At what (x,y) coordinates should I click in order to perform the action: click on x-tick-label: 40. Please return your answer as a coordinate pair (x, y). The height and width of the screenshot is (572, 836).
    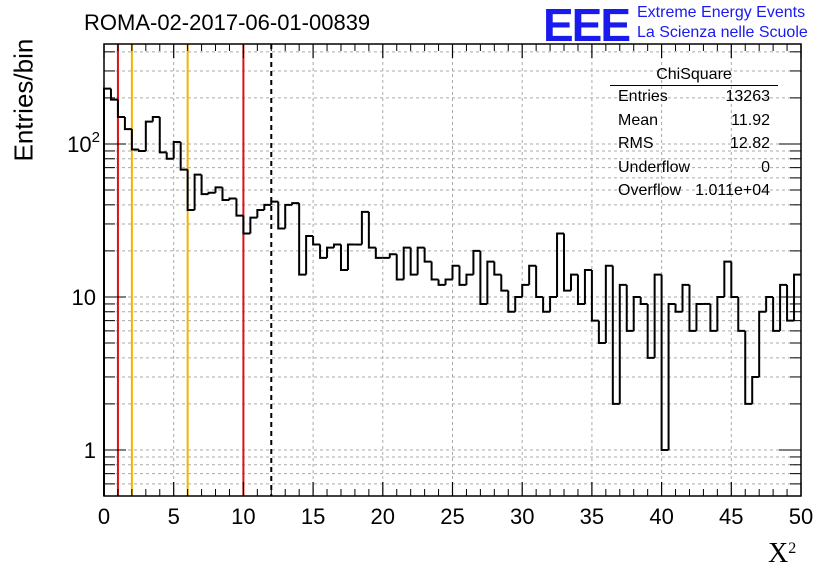
    Looking at the image, I should click on (661, 516).